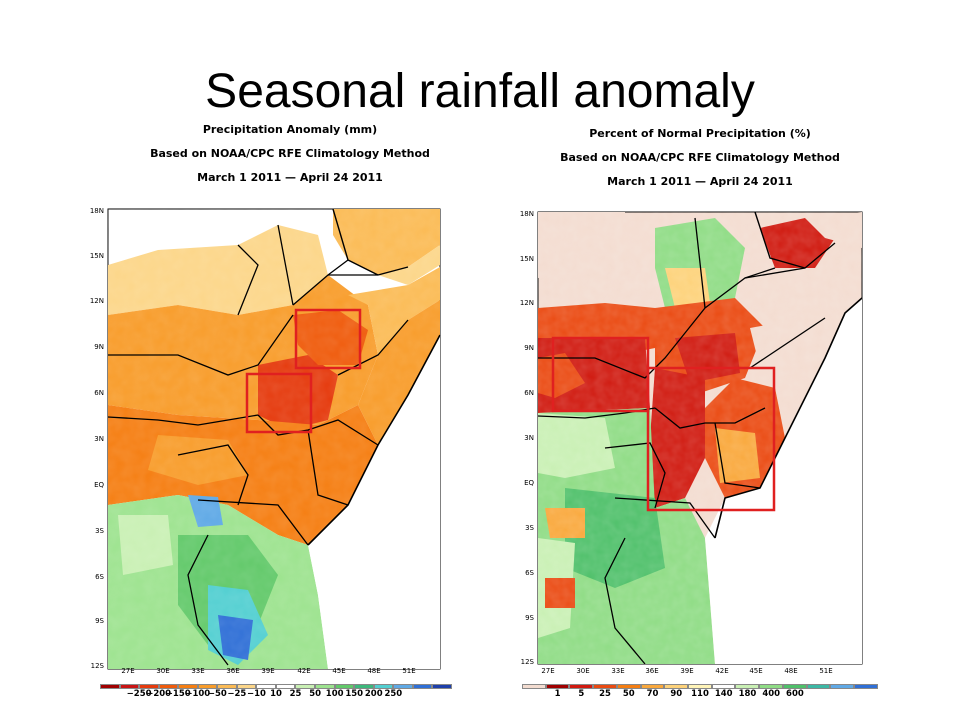 The image size is (960, 720). Describe the element at coordinates (276, 694) in the screenshot. I see `legend-label: 10` at that location.